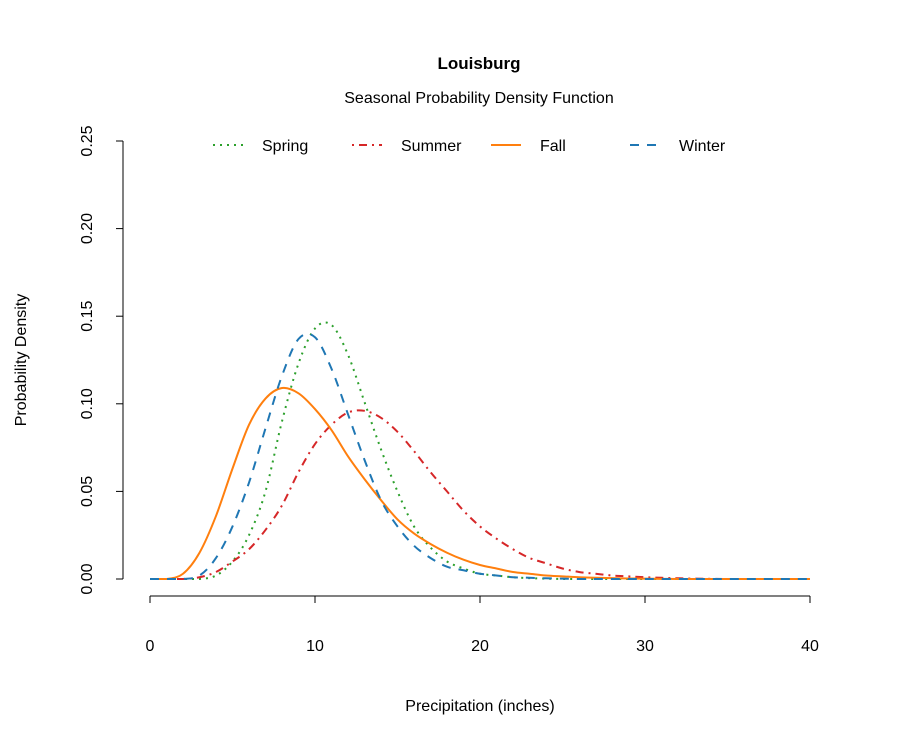 The width and height of the screenshot is (900, 755). Describe the element at coordinates (431, 146) in the screenshot. I see `legend-label-summer: Summer` at that location.